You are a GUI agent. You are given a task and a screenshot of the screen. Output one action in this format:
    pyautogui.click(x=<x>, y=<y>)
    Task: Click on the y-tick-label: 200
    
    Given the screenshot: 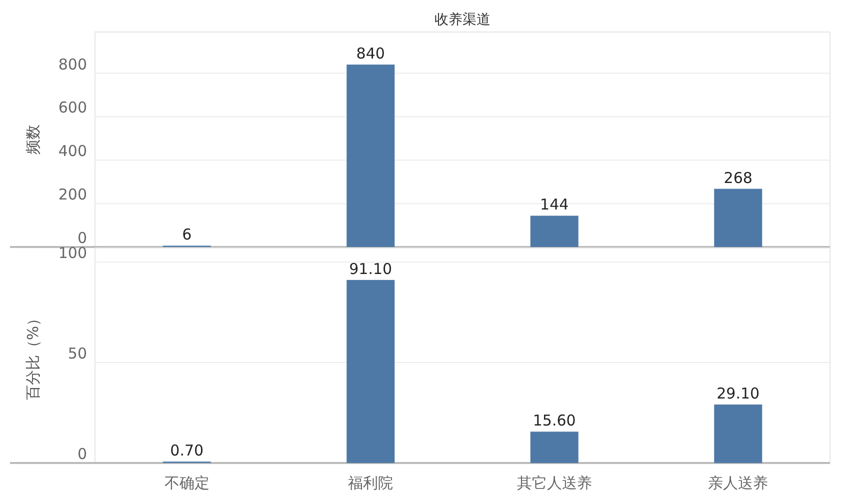 What is the action you would take?
    pyautogui.click(x=72, y=195)
    